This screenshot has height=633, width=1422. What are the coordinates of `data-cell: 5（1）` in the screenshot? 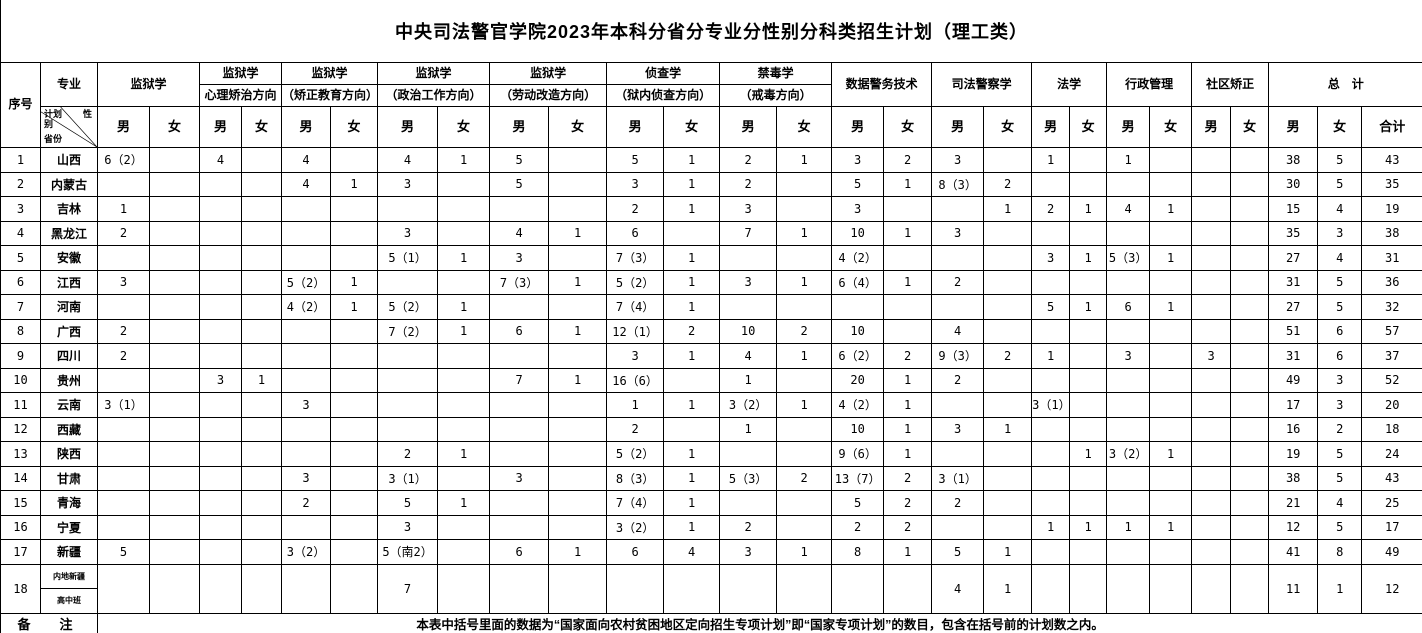 It's located at (408, 258).